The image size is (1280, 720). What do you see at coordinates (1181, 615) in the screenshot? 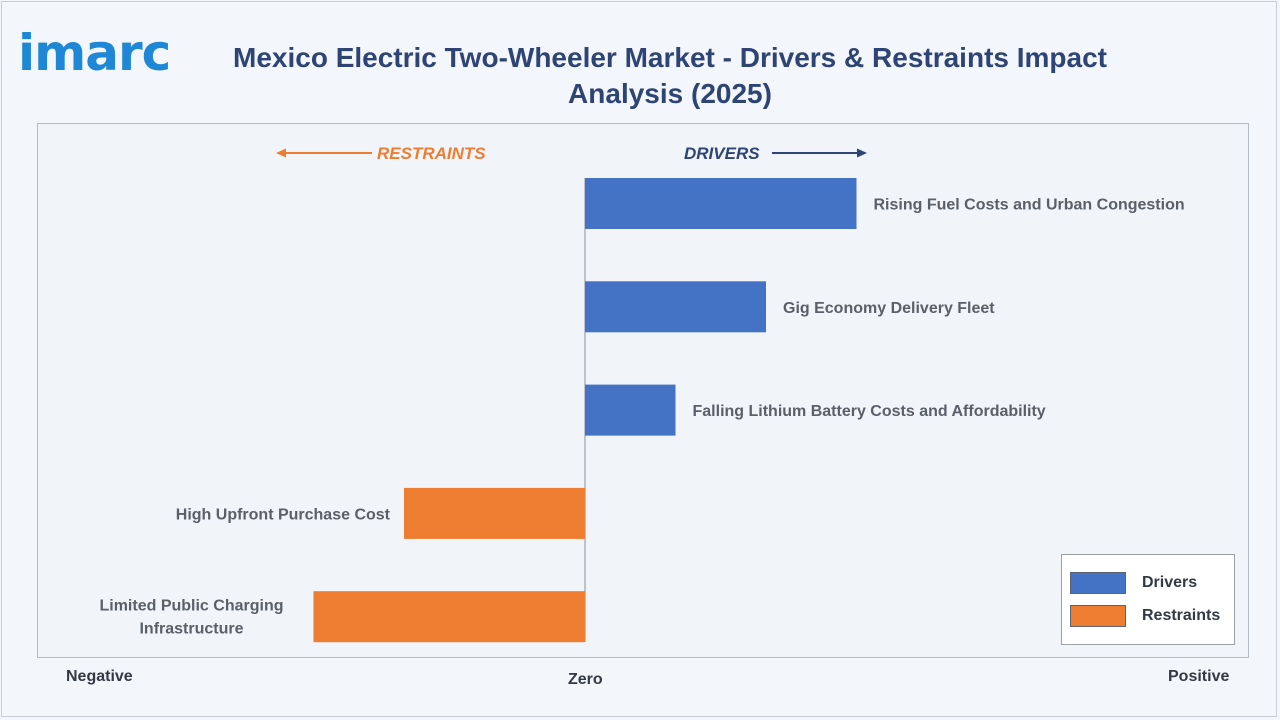
I see `legend-label-restraints: Restraints` at bounding box center [1181, 615].